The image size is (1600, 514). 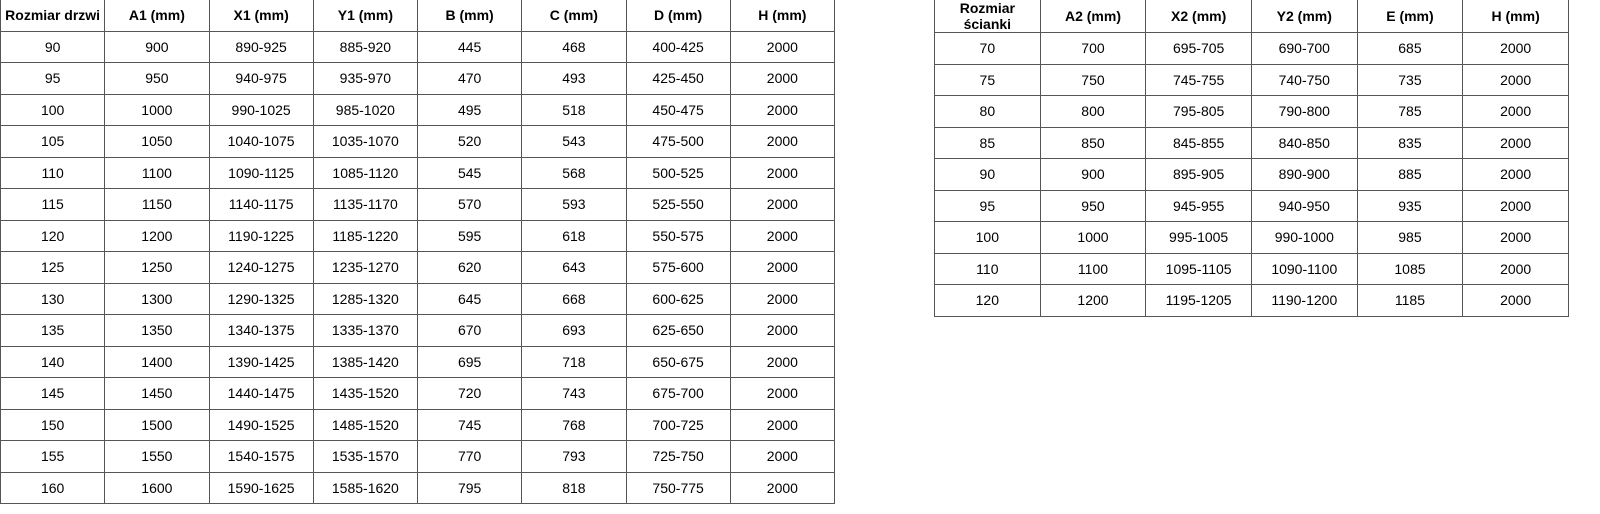 What do you see at coordinates (574, 456) in the screenshot?
I see `table-cell: 793` at bounding box center [574, 456].